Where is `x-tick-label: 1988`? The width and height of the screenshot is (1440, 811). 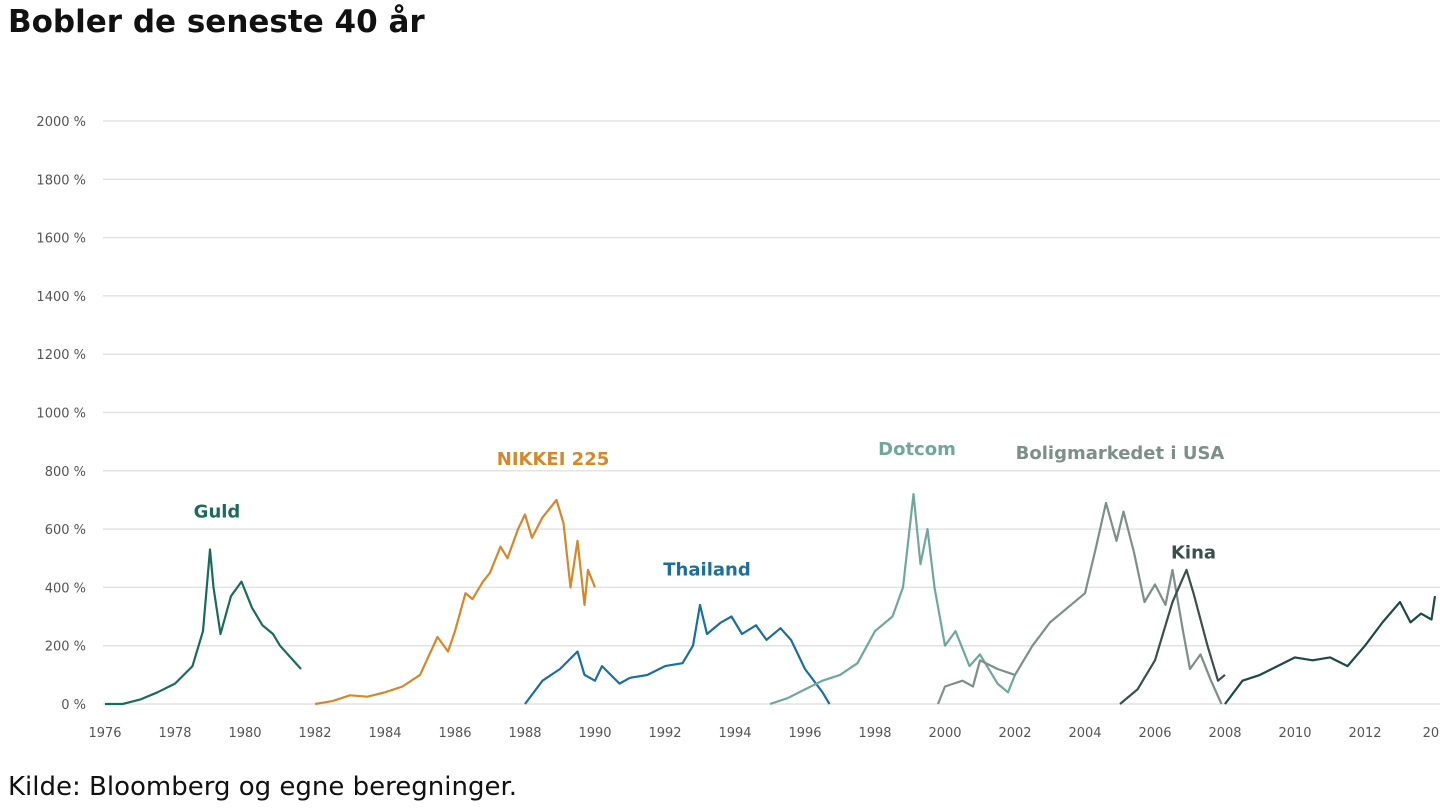 x-tick-label: 1988 is located at coordinates (524, 733).